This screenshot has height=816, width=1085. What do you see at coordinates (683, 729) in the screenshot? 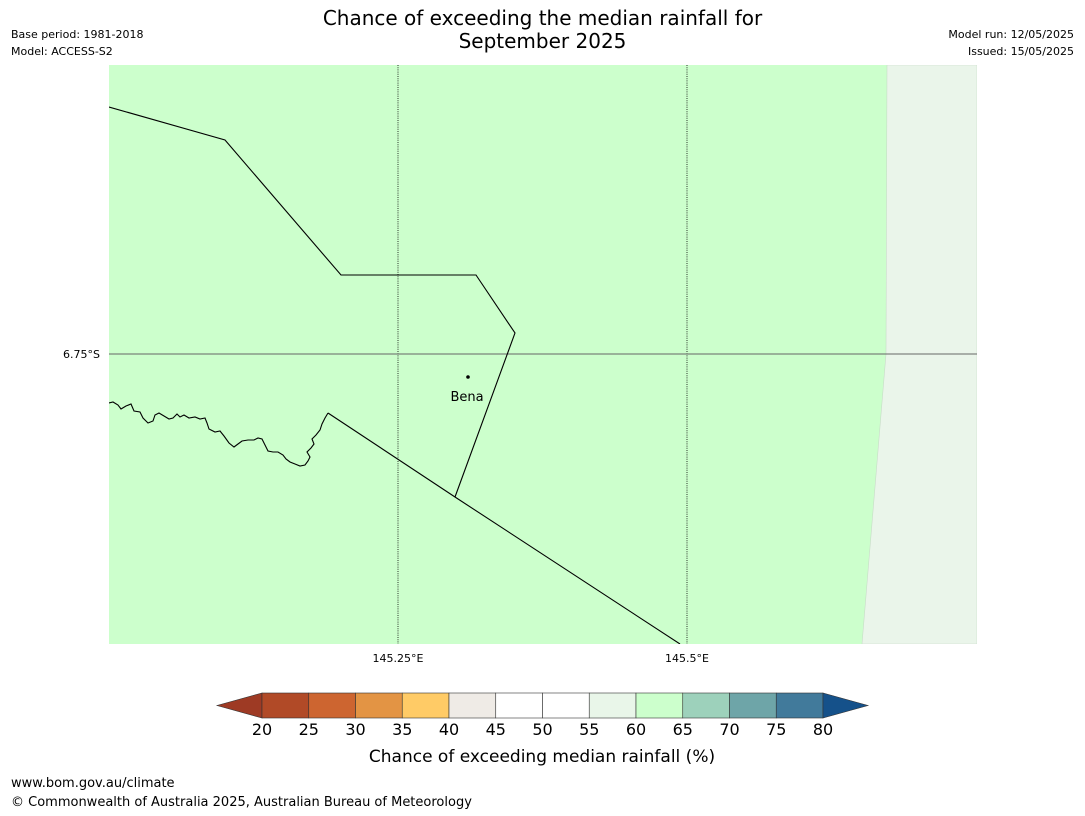
I see `colorbar-tick-65: 65` at bounding box center [683, 729].